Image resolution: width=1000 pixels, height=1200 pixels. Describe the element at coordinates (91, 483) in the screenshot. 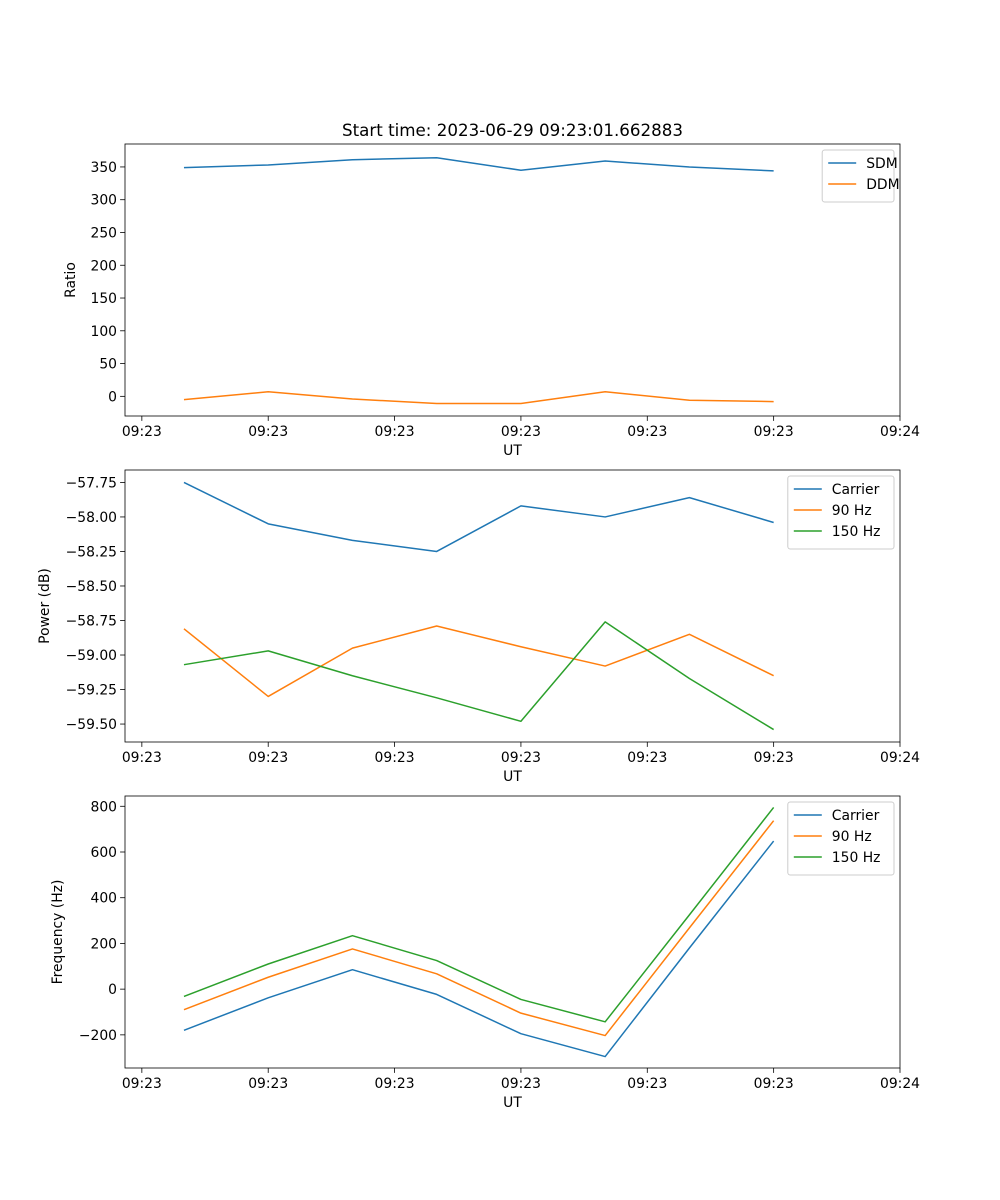

I see `power-ytick-label: −57.75` at that location.